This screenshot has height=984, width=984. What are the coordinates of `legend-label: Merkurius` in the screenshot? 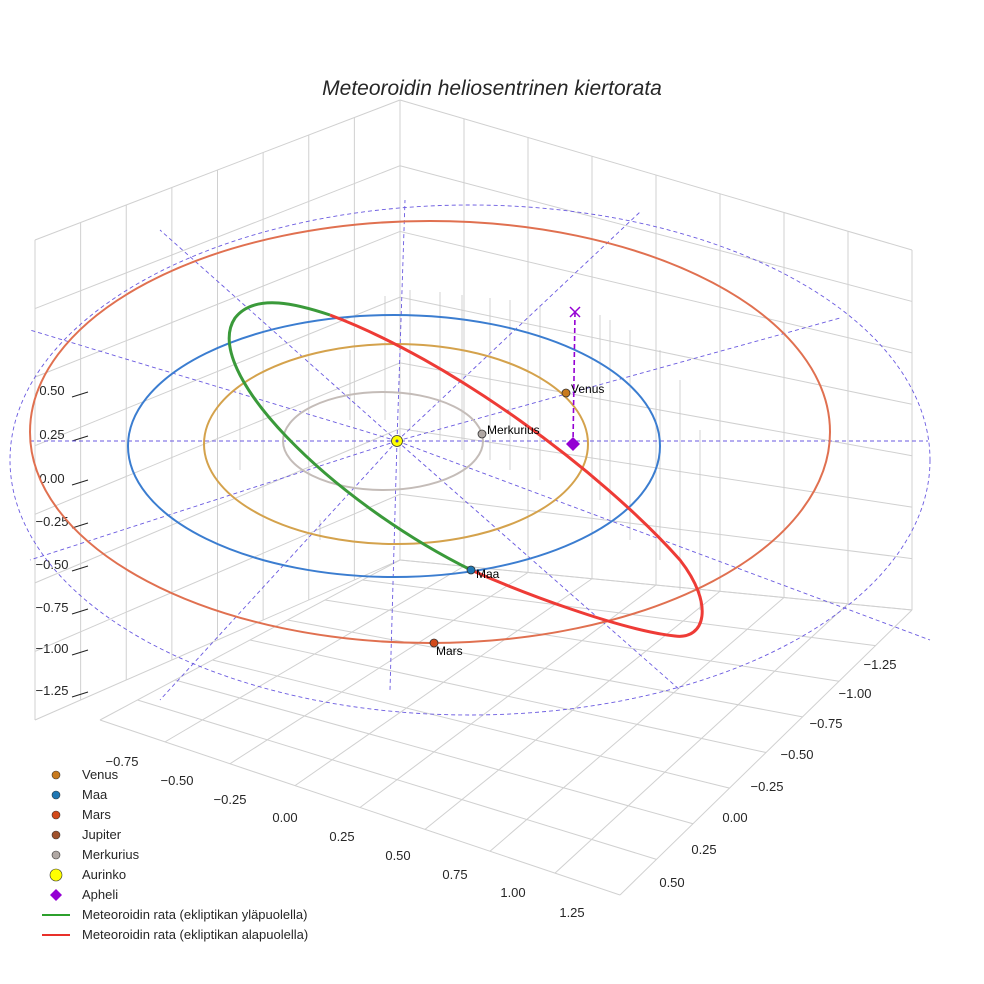 It's located at (111, 854).